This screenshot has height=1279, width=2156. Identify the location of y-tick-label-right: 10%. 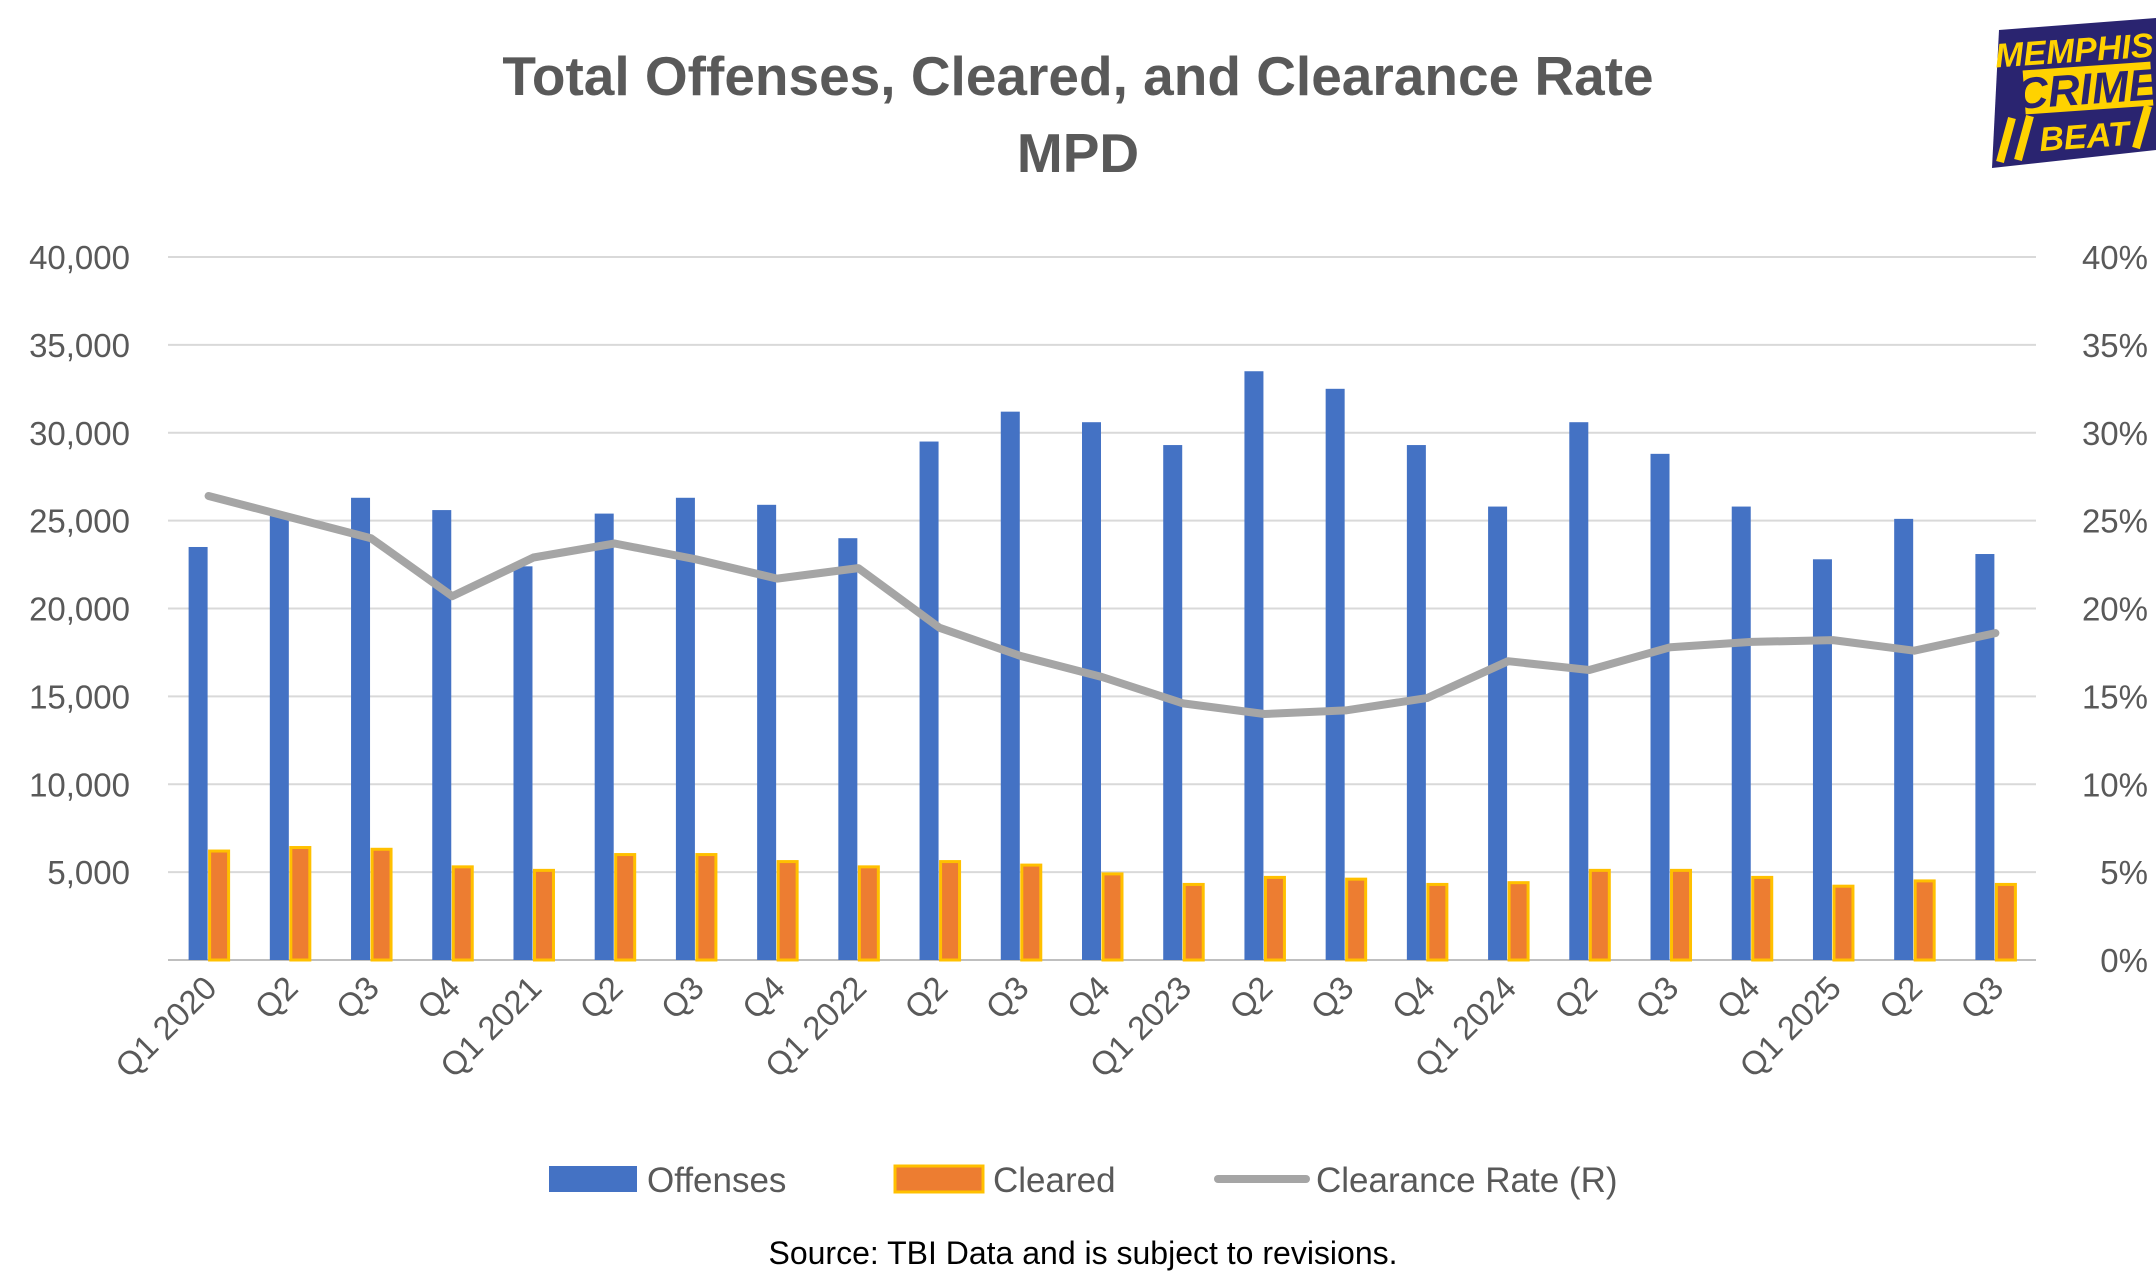
(2115, 784).